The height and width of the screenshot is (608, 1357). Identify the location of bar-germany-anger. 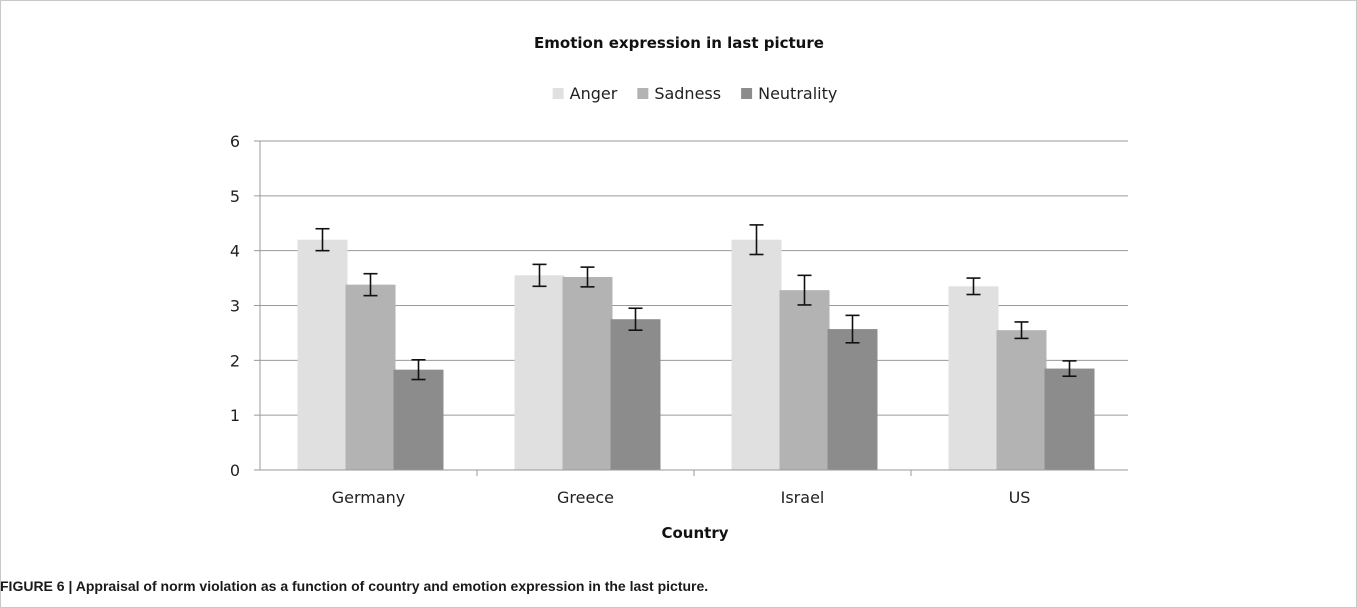
(322, 354).